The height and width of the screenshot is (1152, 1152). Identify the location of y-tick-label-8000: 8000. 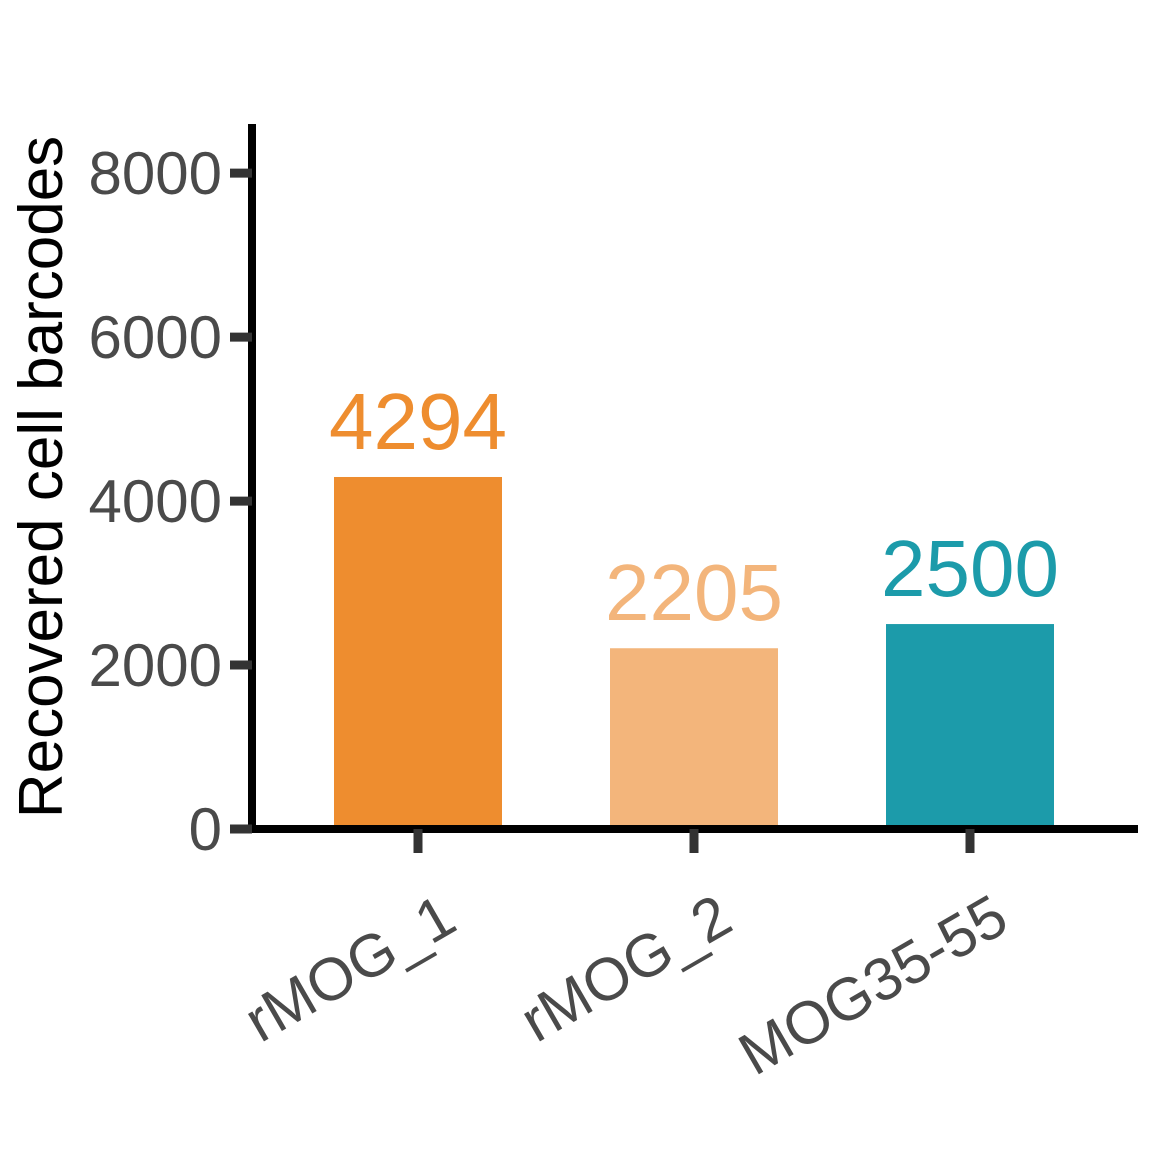
(155, 173).